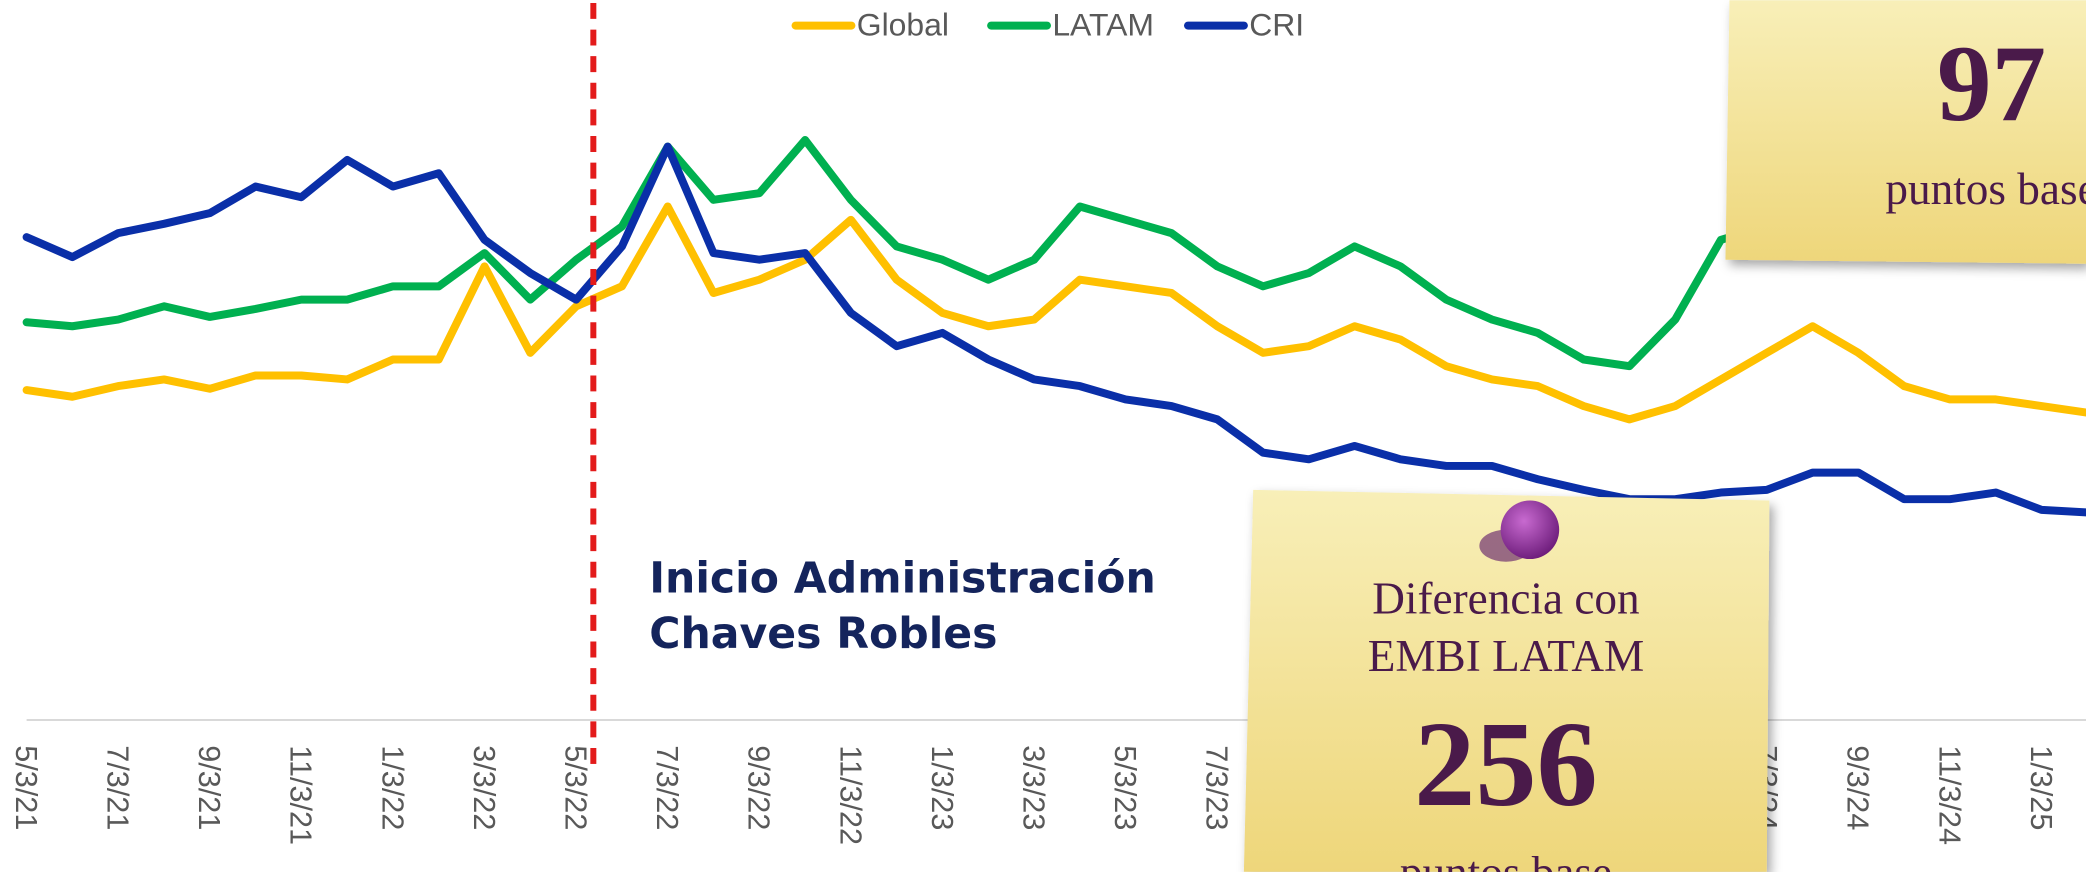 The width and height of the screenshot is (2086, 872). What do you see at coordinates (575, 787) in the screenshot?
I see `x-tick-label: 5/3/22` at bounding box center [575, 787].